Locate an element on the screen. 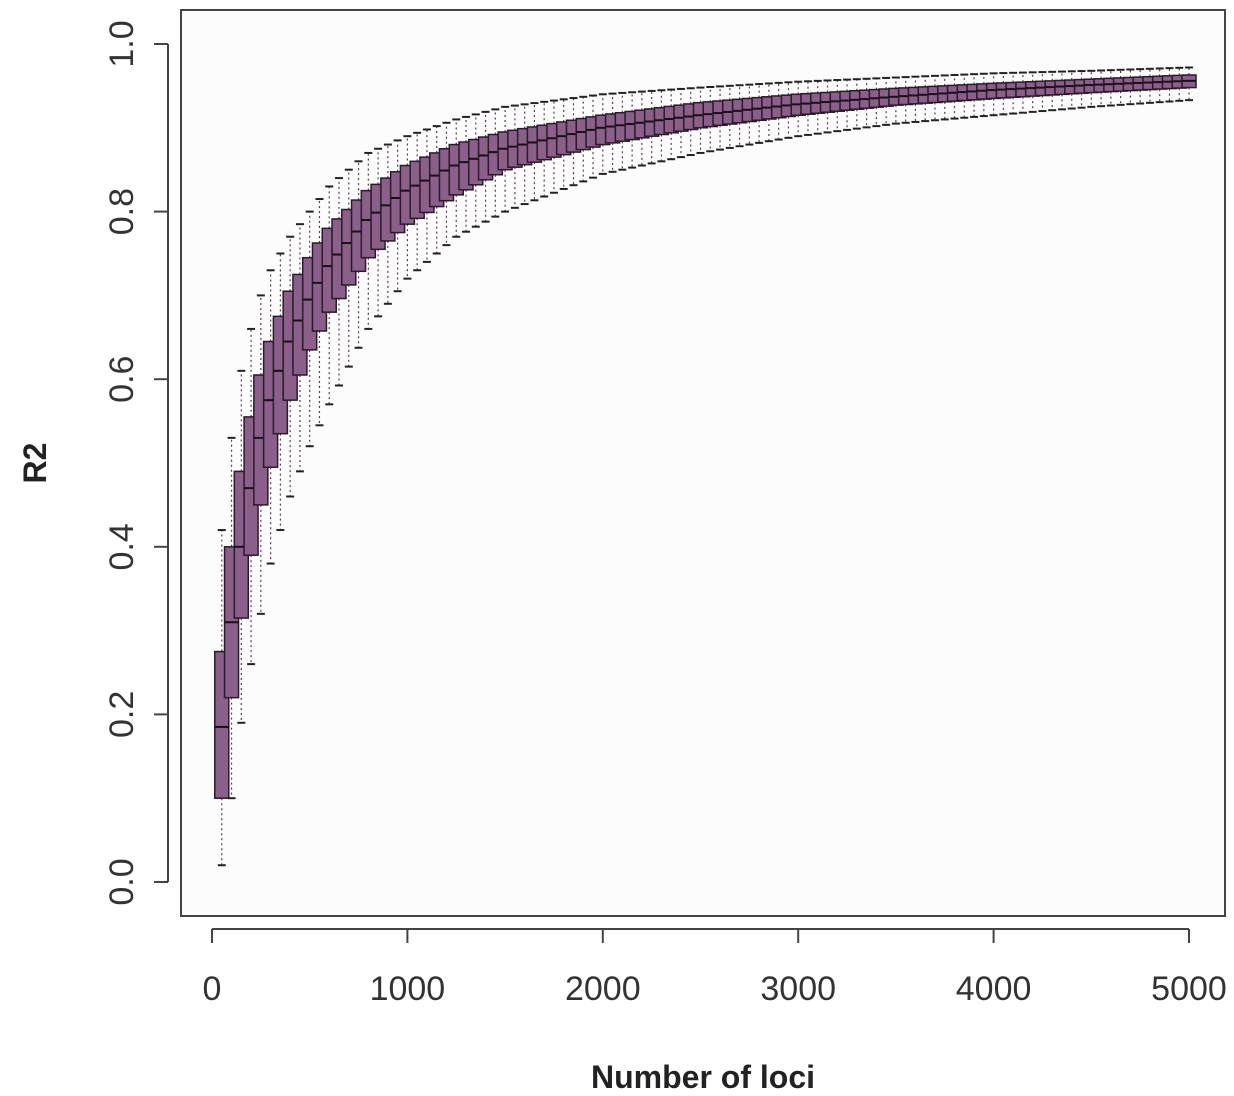 This screenshot has height=1096, width=1234. y-tick-label-1.0: 1.0 is located at coordinates (122, 43).